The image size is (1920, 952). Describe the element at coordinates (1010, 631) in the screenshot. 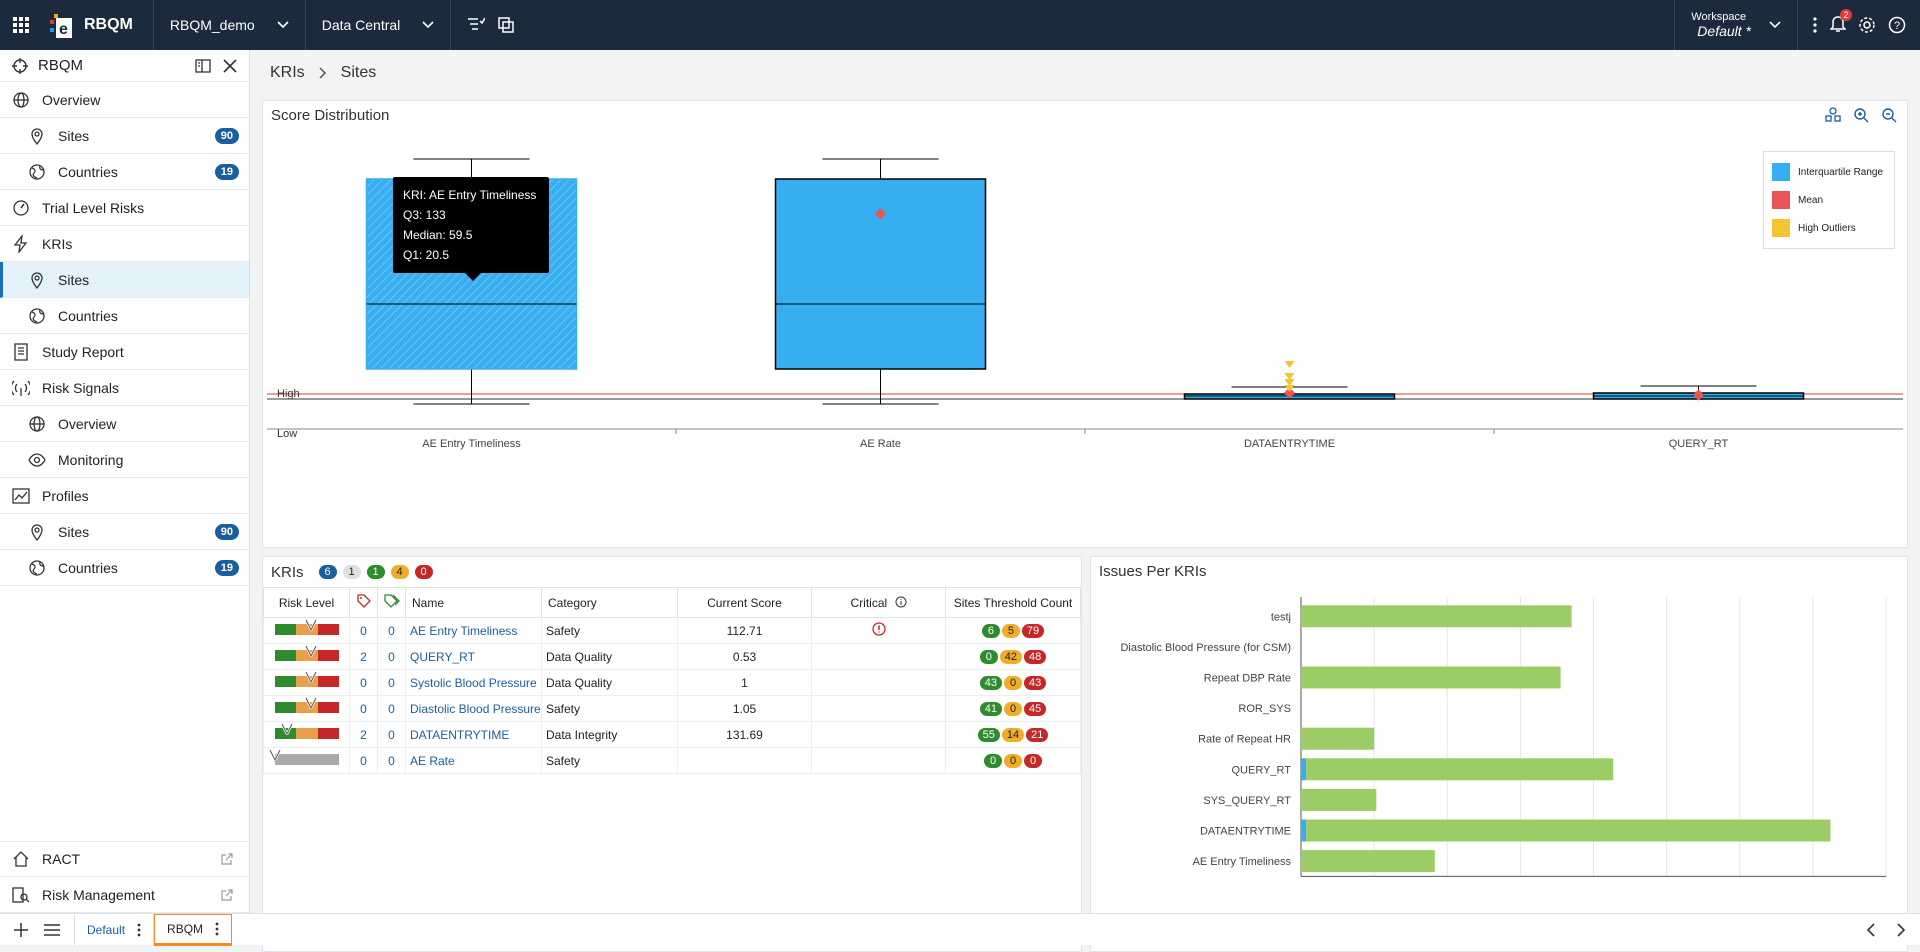

I see `threshold-amber-count: 5` at that location.